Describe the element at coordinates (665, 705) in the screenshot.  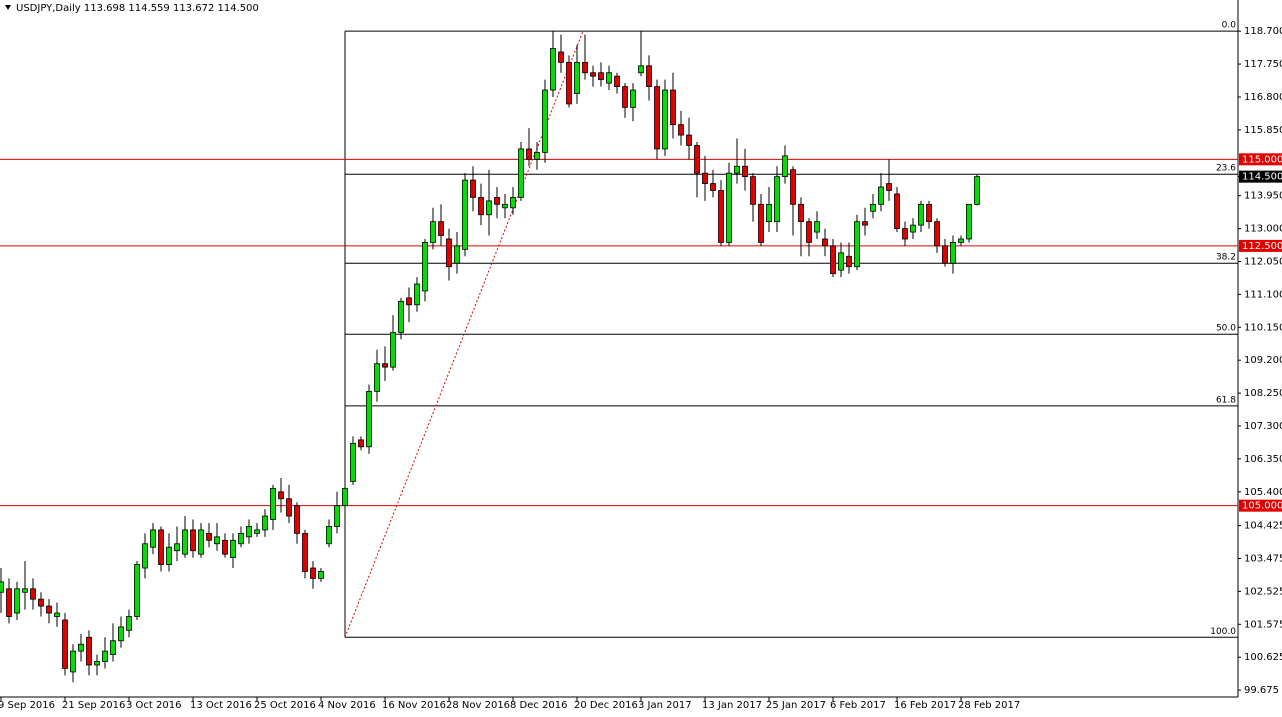
I see `x-tick-label: 3 Jan 2017` at that location.